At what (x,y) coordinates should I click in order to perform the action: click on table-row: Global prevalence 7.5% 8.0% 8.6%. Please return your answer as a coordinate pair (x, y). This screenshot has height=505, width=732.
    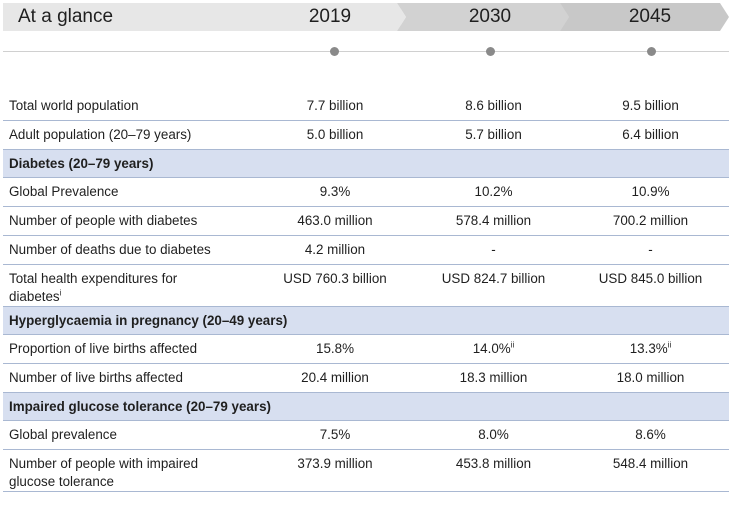
    Looking at the image, I should click on (366, 435).